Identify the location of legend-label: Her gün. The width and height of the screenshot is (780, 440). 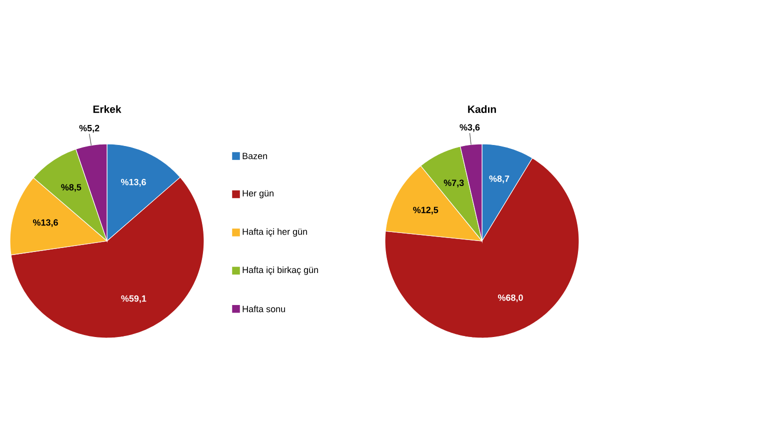
(258, 194).